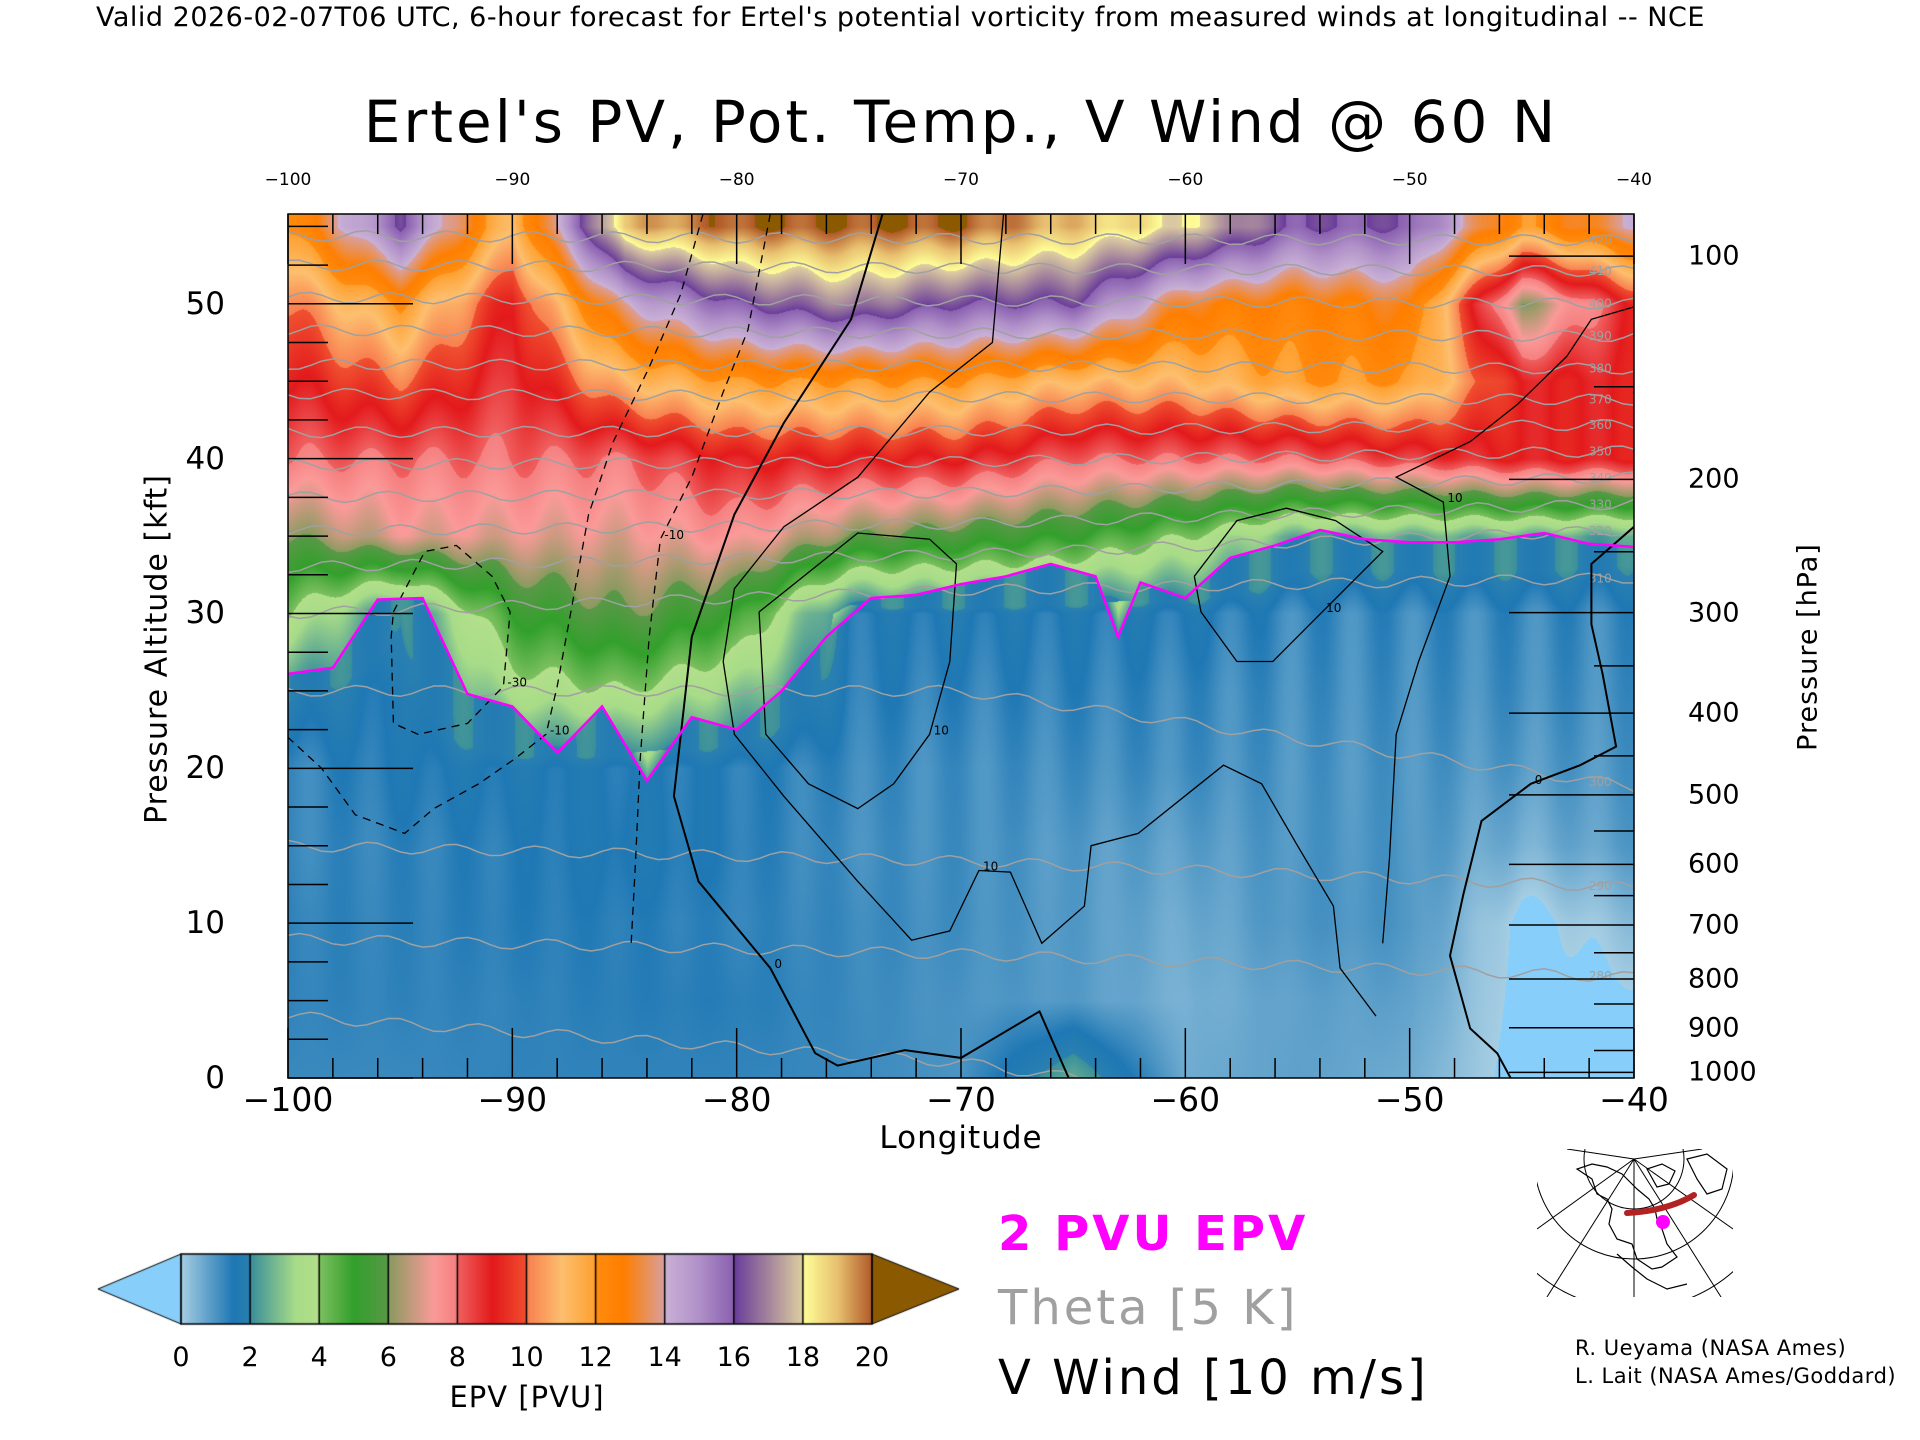  What do you see at coordinates (250, 1357) in the screenshot?
I see `colorbar-tick-label: 2` at bounding box center [250, 1357].